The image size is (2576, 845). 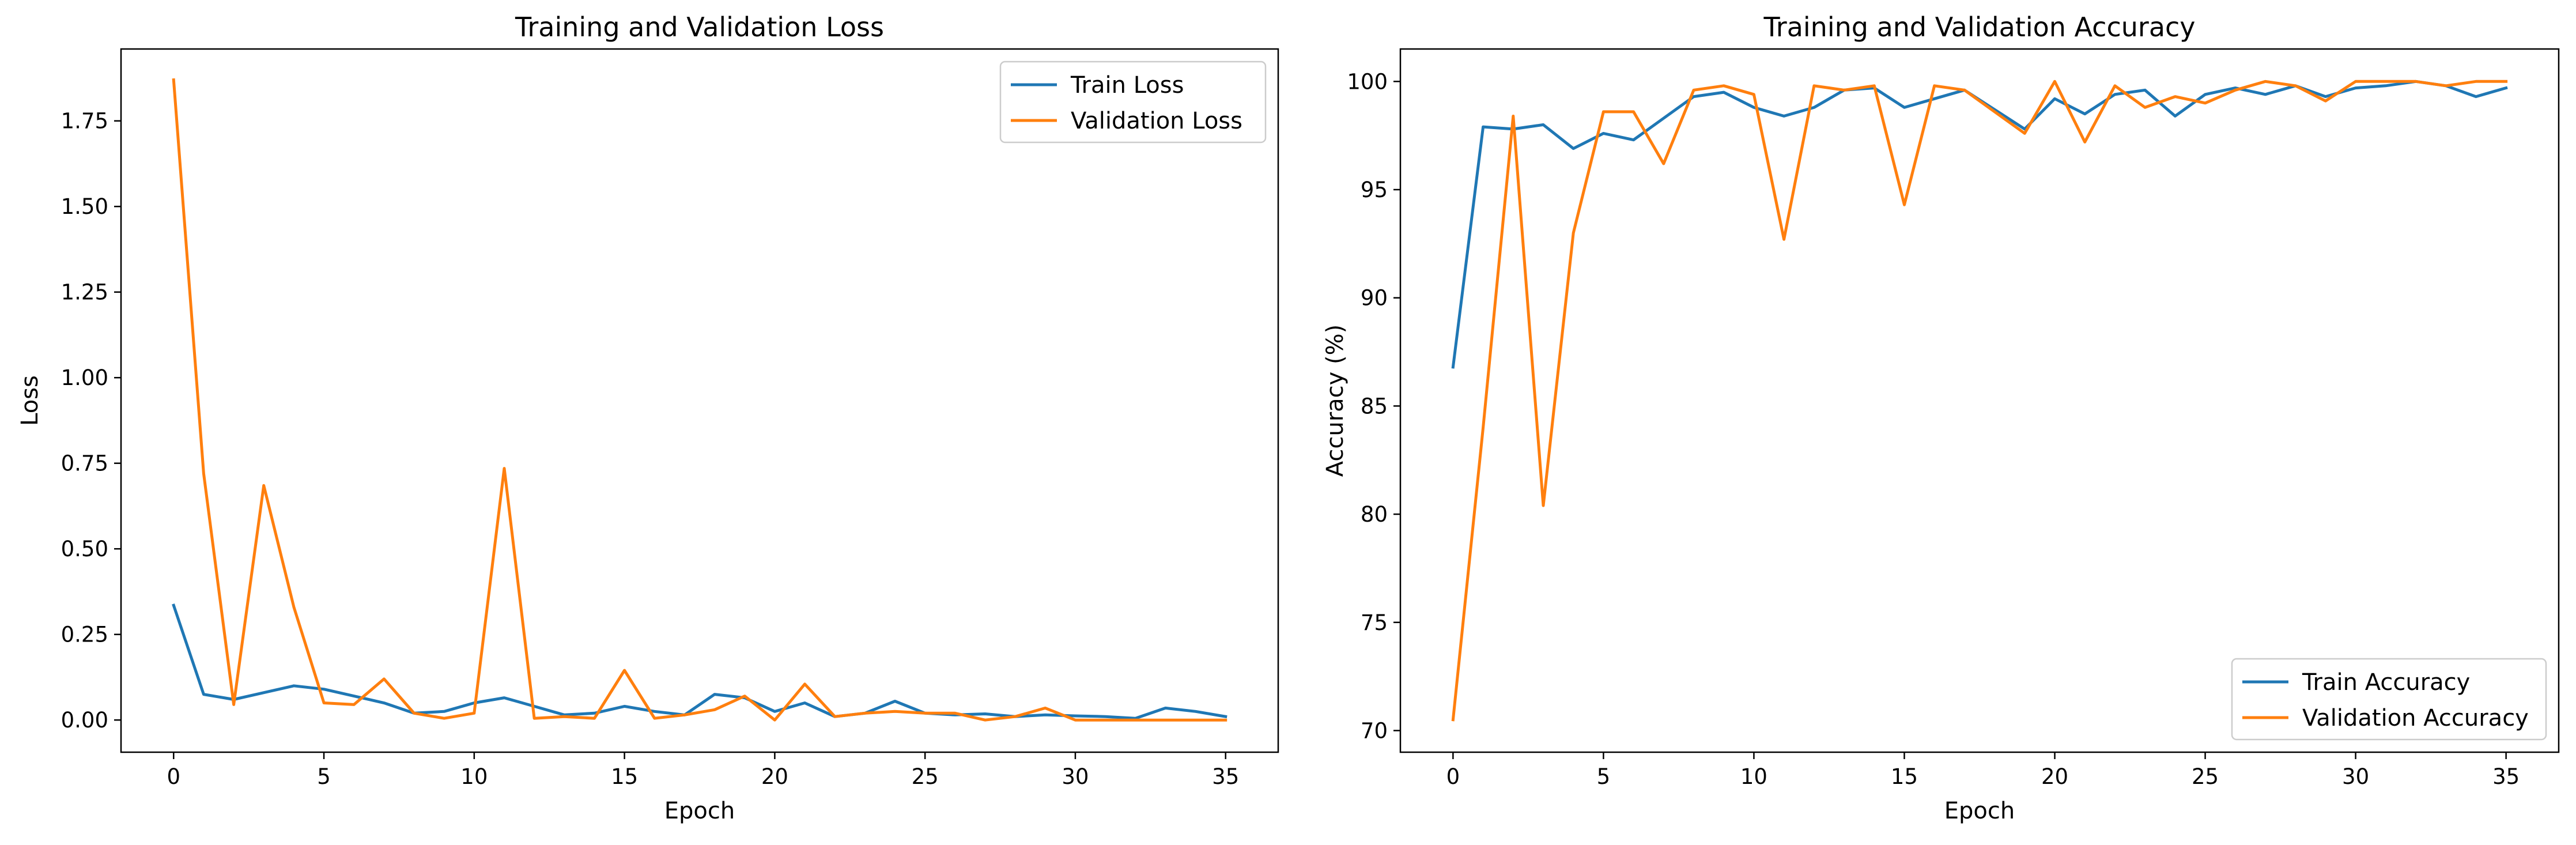 I want to click on loss-y-tick-label: 1.25, so click(x=84, y=292).